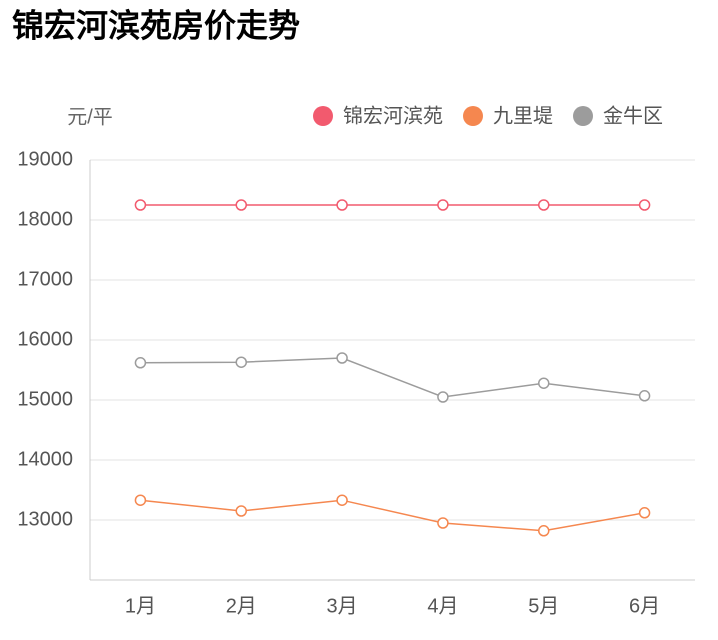 The height and width of the screenshot is (640, 718). What do you see at coordinates (633, 115) in the screenshot?
I see `legend-label: 金牛区` at bounding box center [633, 115].